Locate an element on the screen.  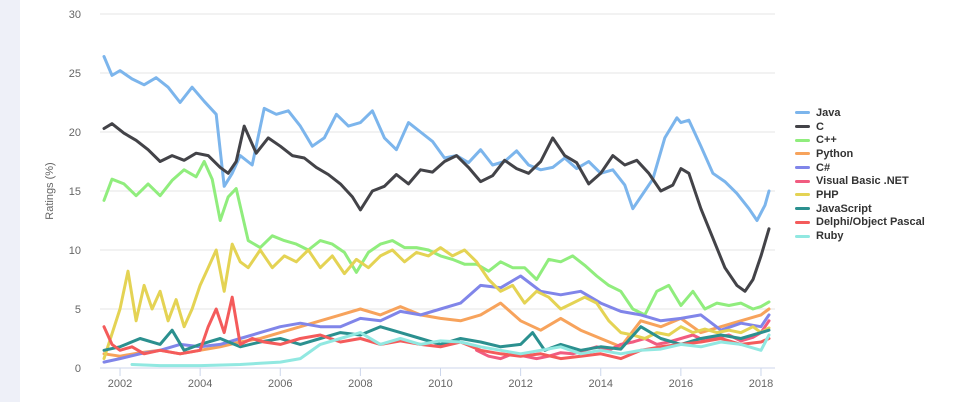
y-tick-label: 25 is located at coordinates (75, 74).